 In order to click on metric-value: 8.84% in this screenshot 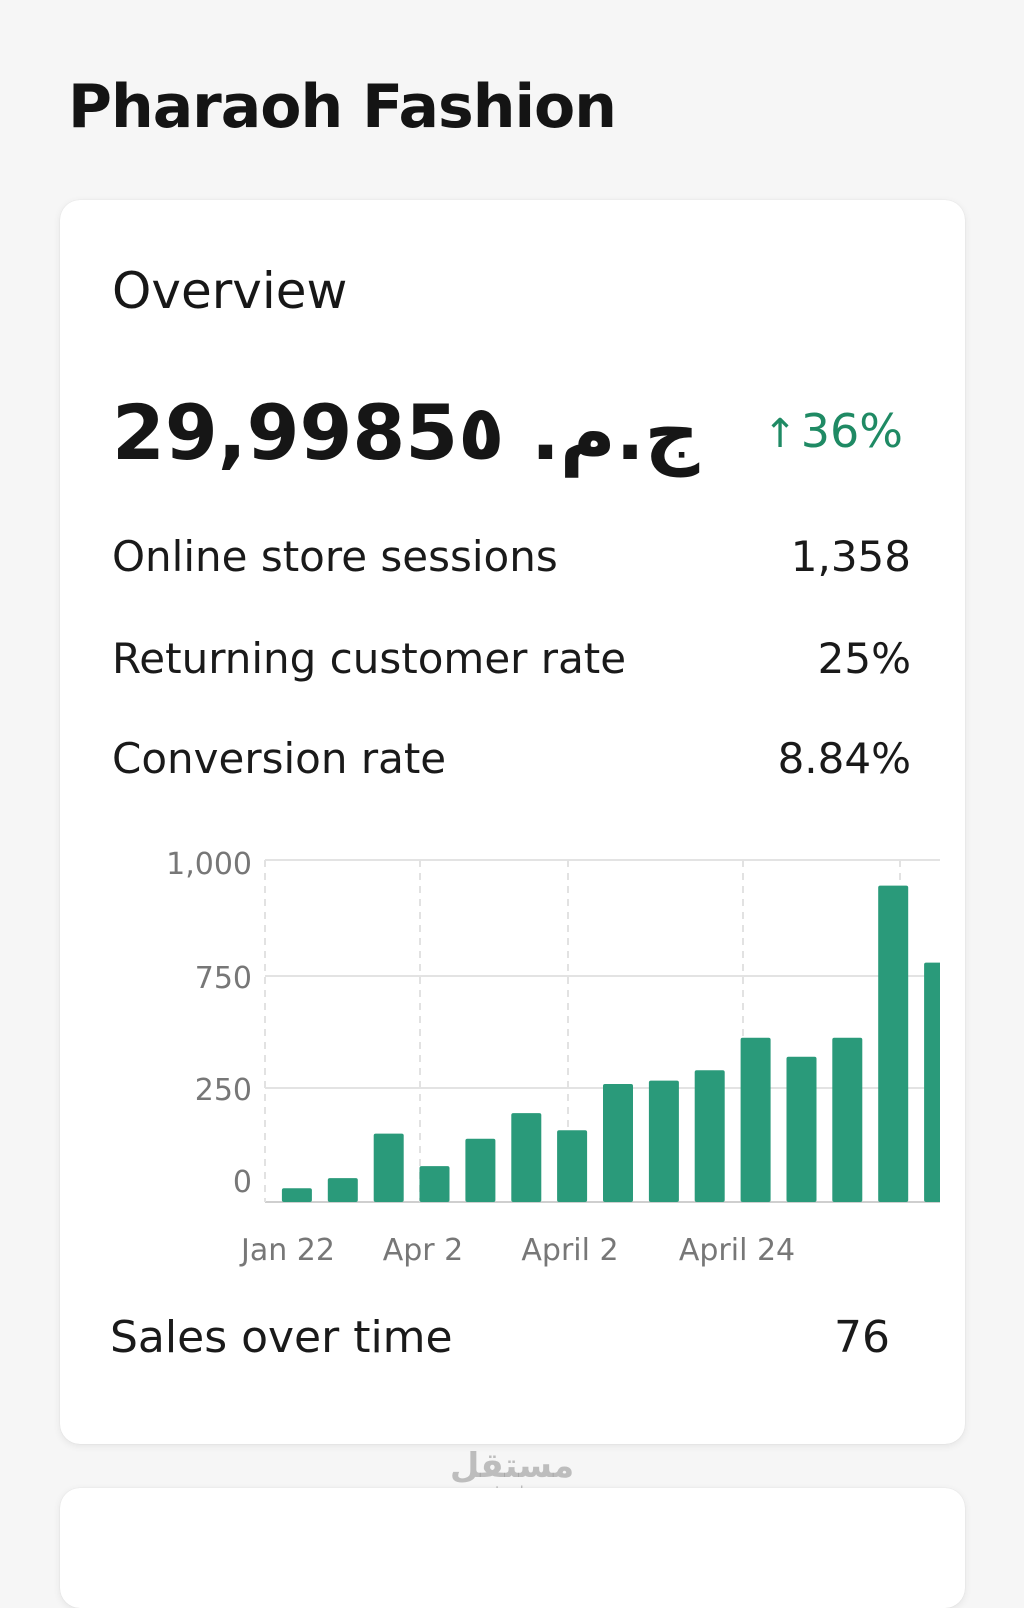, I will do `click(844, 758)`.